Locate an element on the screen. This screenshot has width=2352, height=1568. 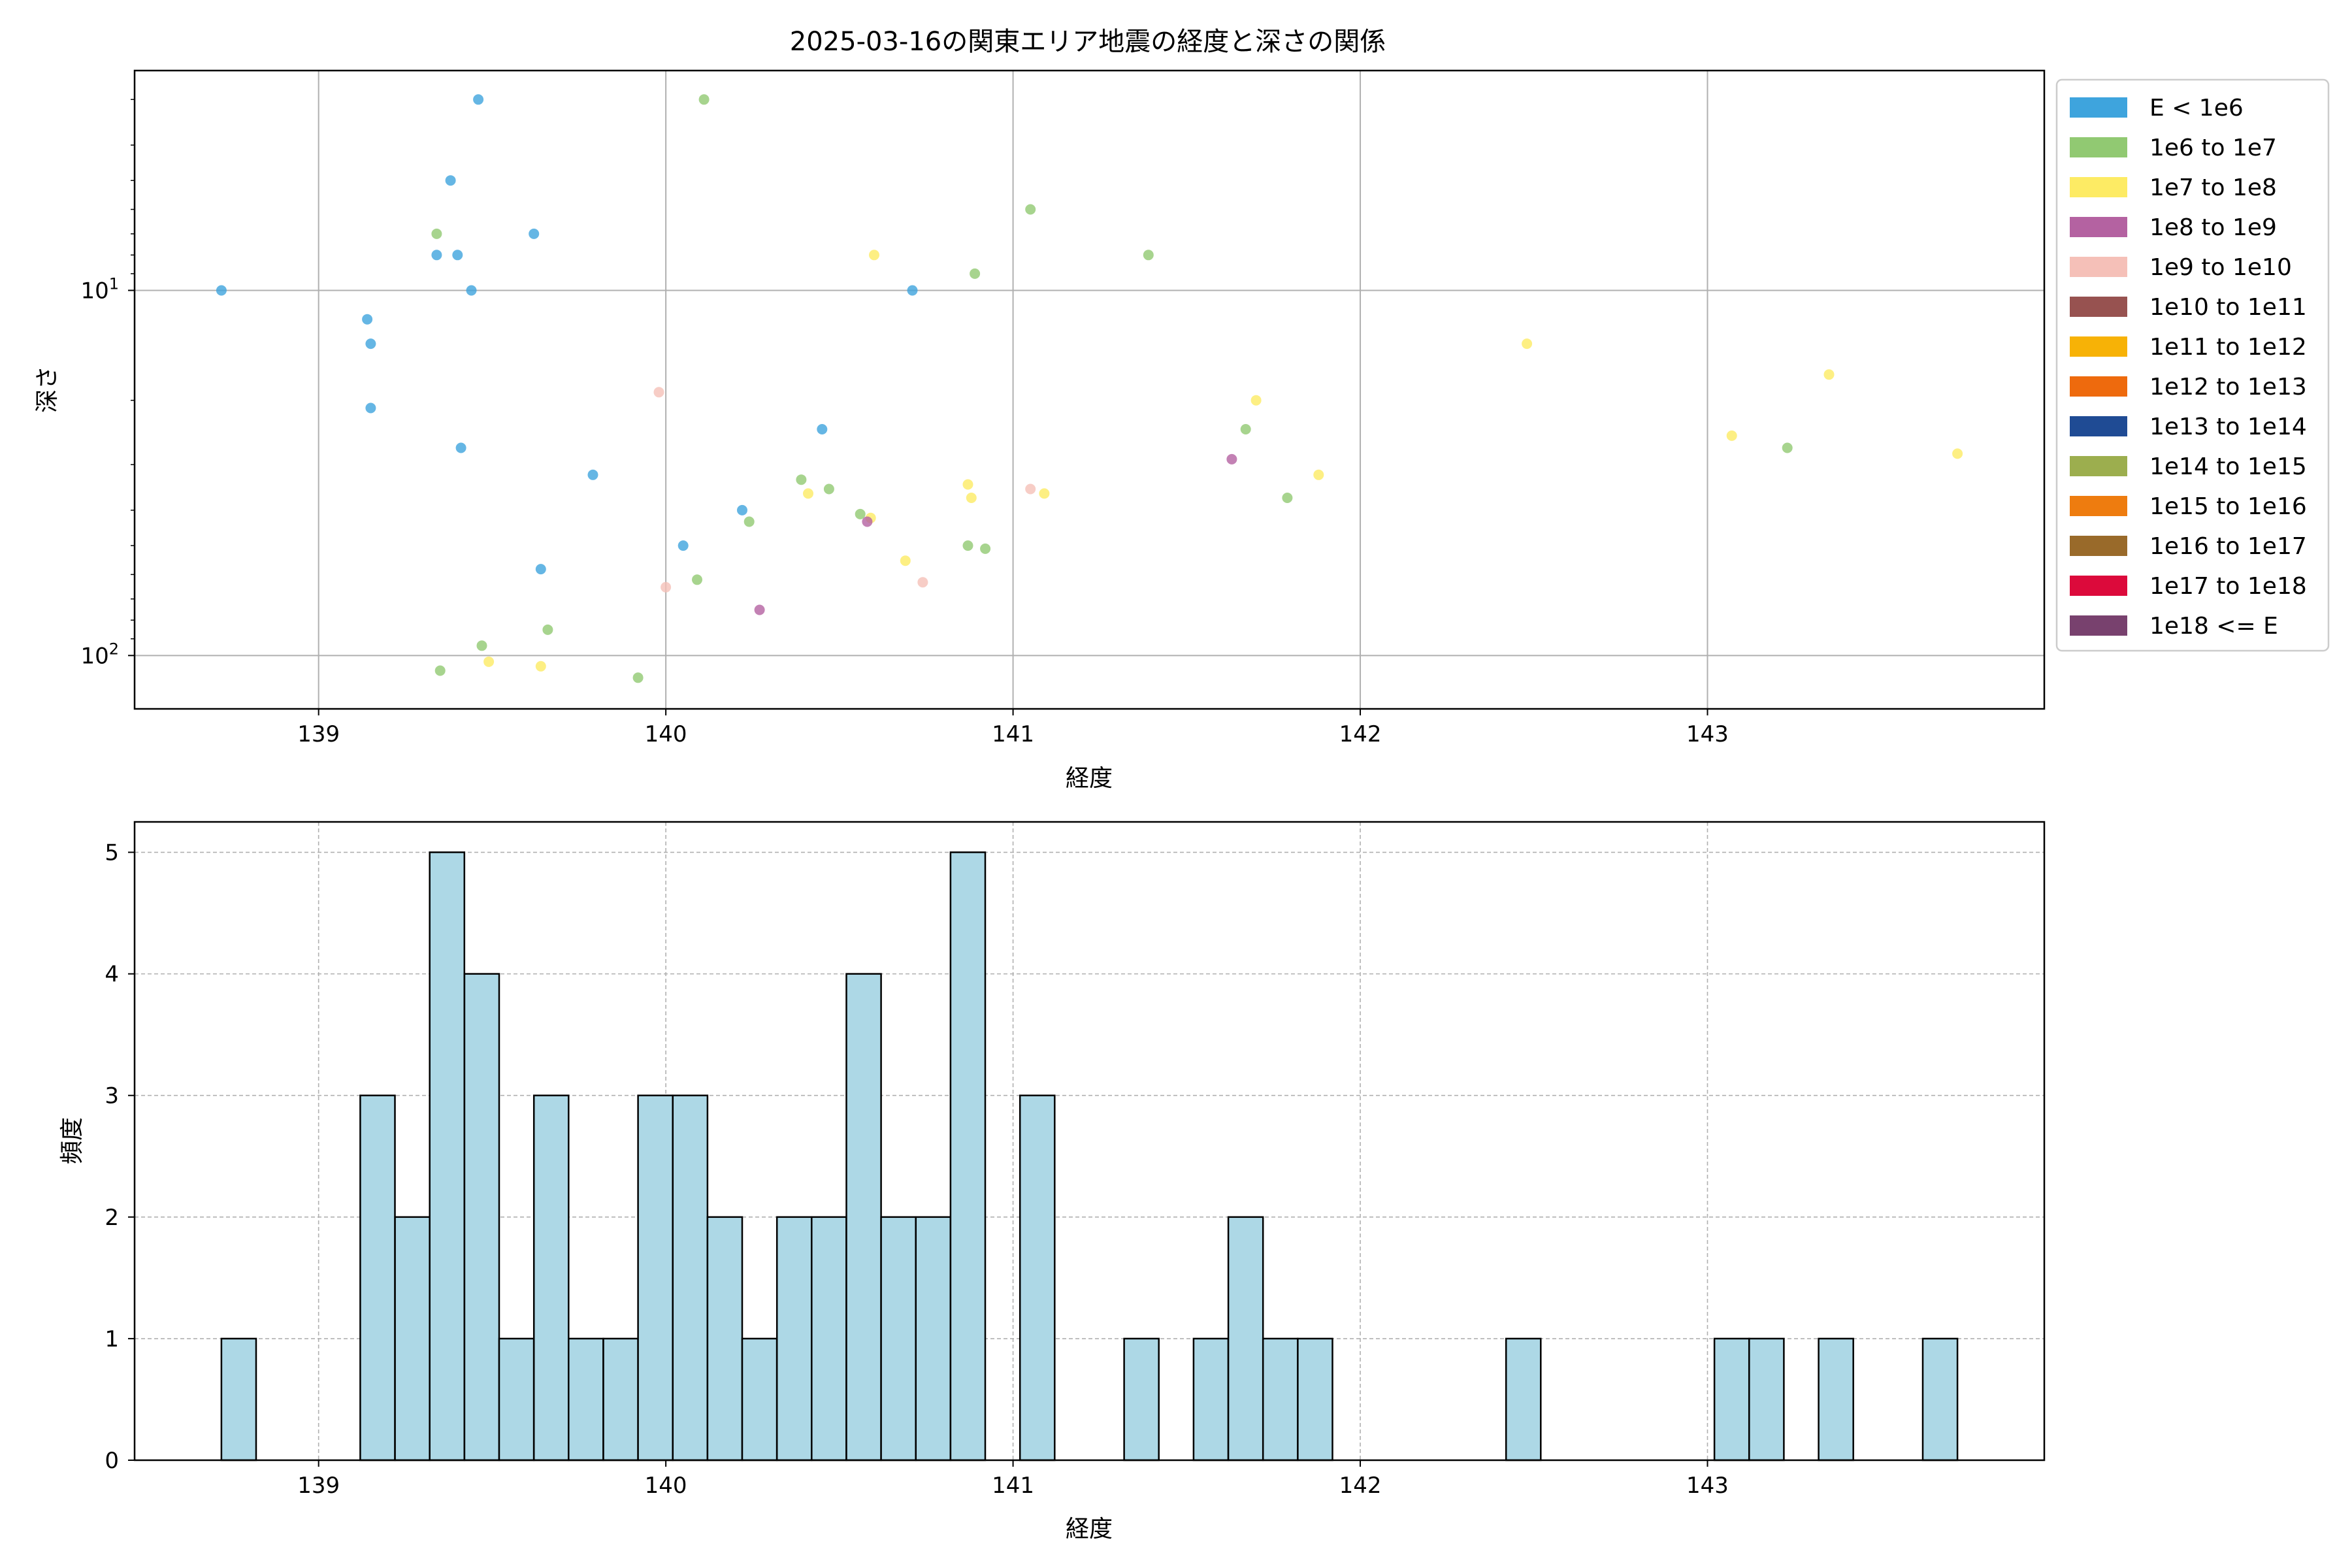
histogram-x-tick-label: 139 is located at coordinates (318, 1486).